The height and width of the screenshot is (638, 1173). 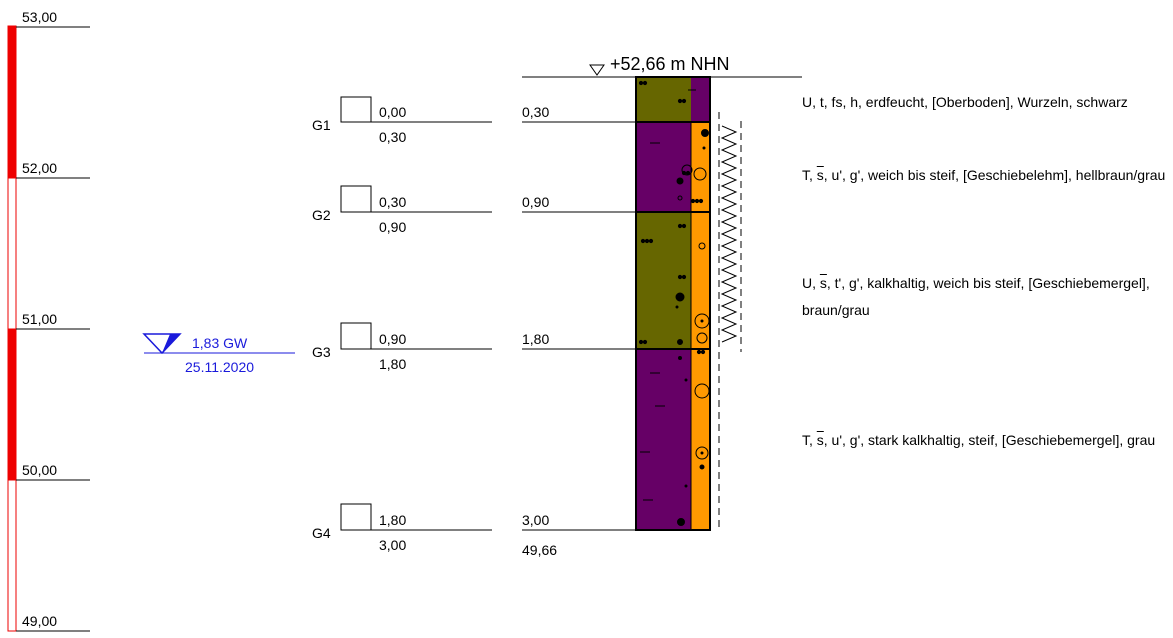 What do you see at coordinates (39, 621) in the screenshot?
I see `scale-label-49: 49,00` at bounding box center [39, 621].